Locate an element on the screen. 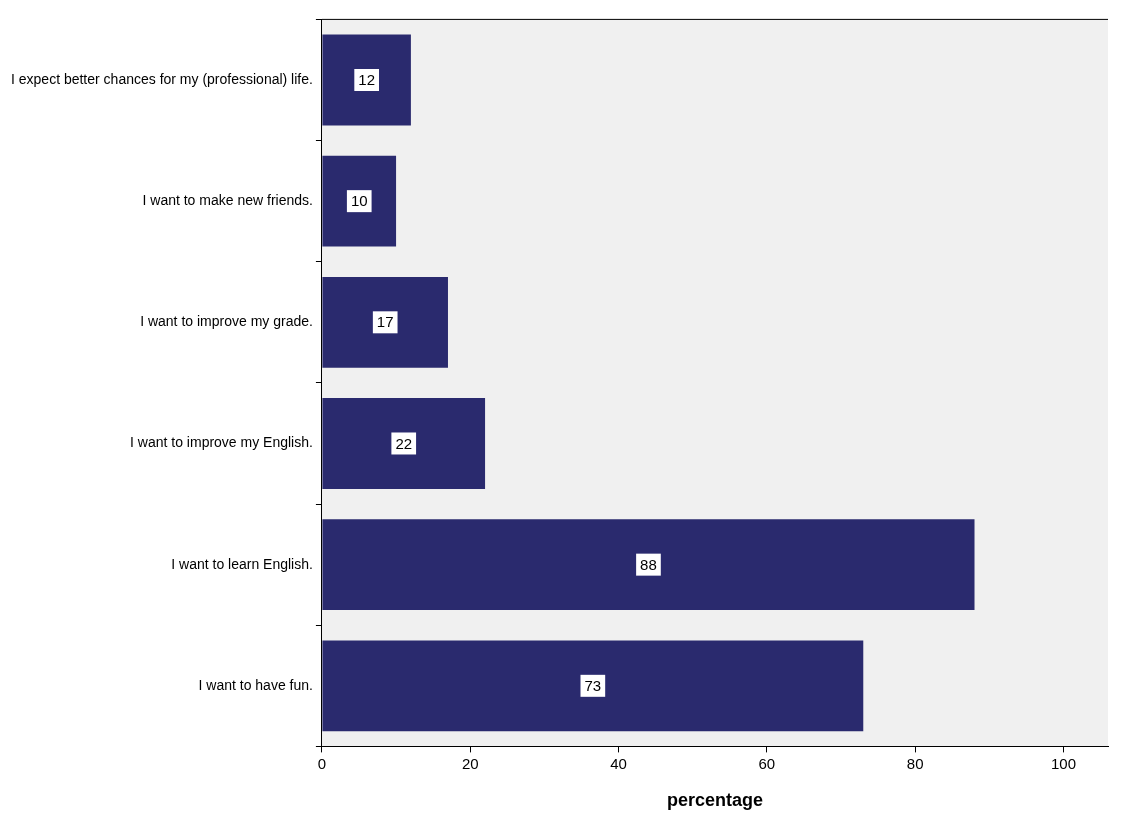 This screenshot has width=1129, height=828. y-tick-label: I want to improve my English. is located at coordinates (221, 442).